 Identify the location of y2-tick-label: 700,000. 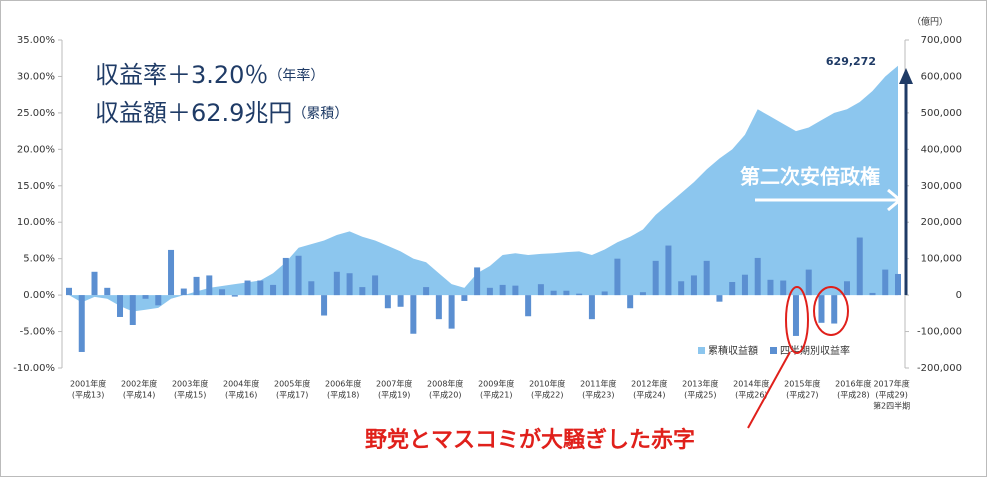
(941, 40).